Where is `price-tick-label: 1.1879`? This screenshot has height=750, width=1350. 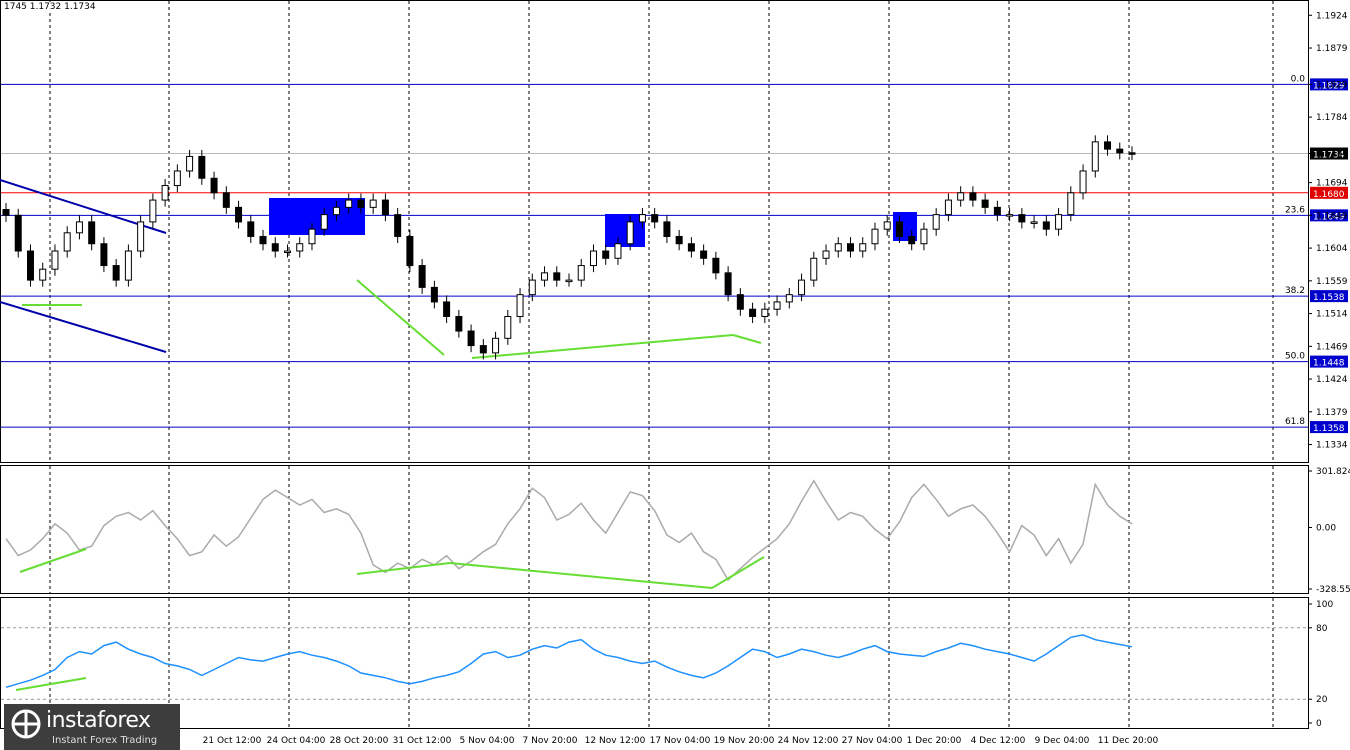 price-tick-label: 1.1879 is located at coordinates (1332, 49).